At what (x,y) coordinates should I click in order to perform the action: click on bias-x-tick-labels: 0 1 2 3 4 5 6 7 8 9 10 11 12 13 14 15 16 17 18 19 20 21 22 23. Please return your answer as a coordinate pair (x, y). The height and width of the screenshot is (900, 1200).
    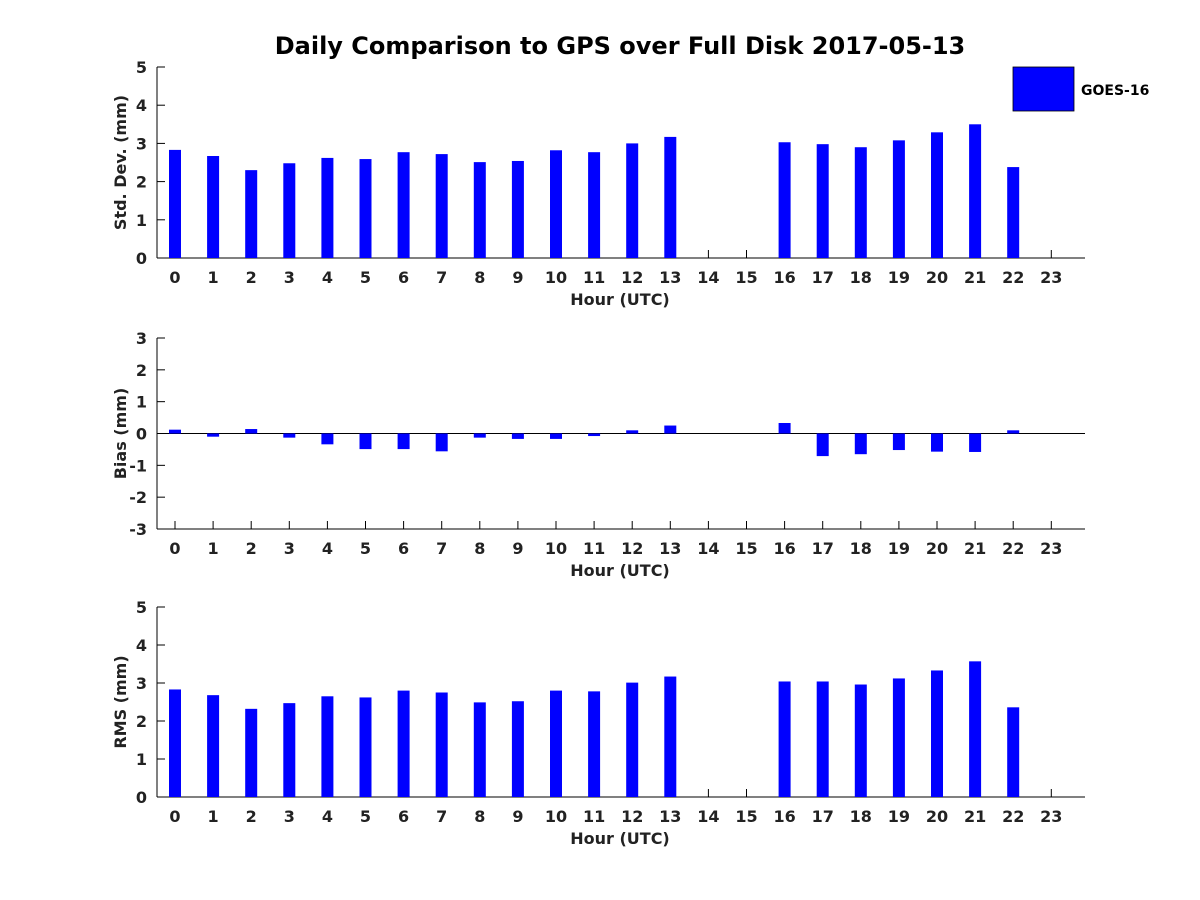
    Looking at the image, I should click on (615, 548).